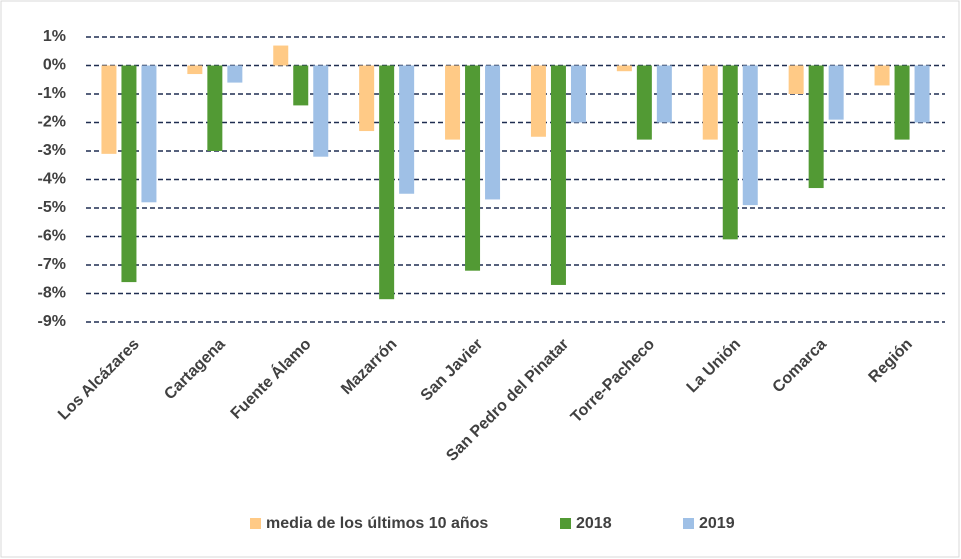  Describe the element at coordinates (52, 236) in the screenshot. I see `y-tick-label: -6%` at that location.